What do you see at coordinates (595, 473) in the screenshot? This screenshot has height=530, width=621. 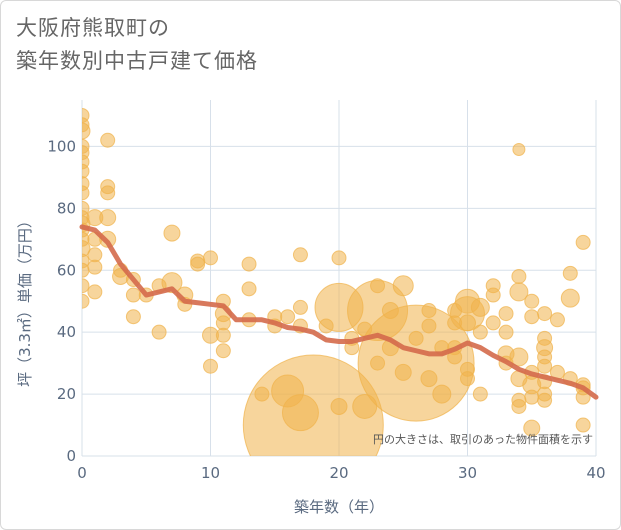 I see `x-tick-label: 40` at bounding box center [595, 473].